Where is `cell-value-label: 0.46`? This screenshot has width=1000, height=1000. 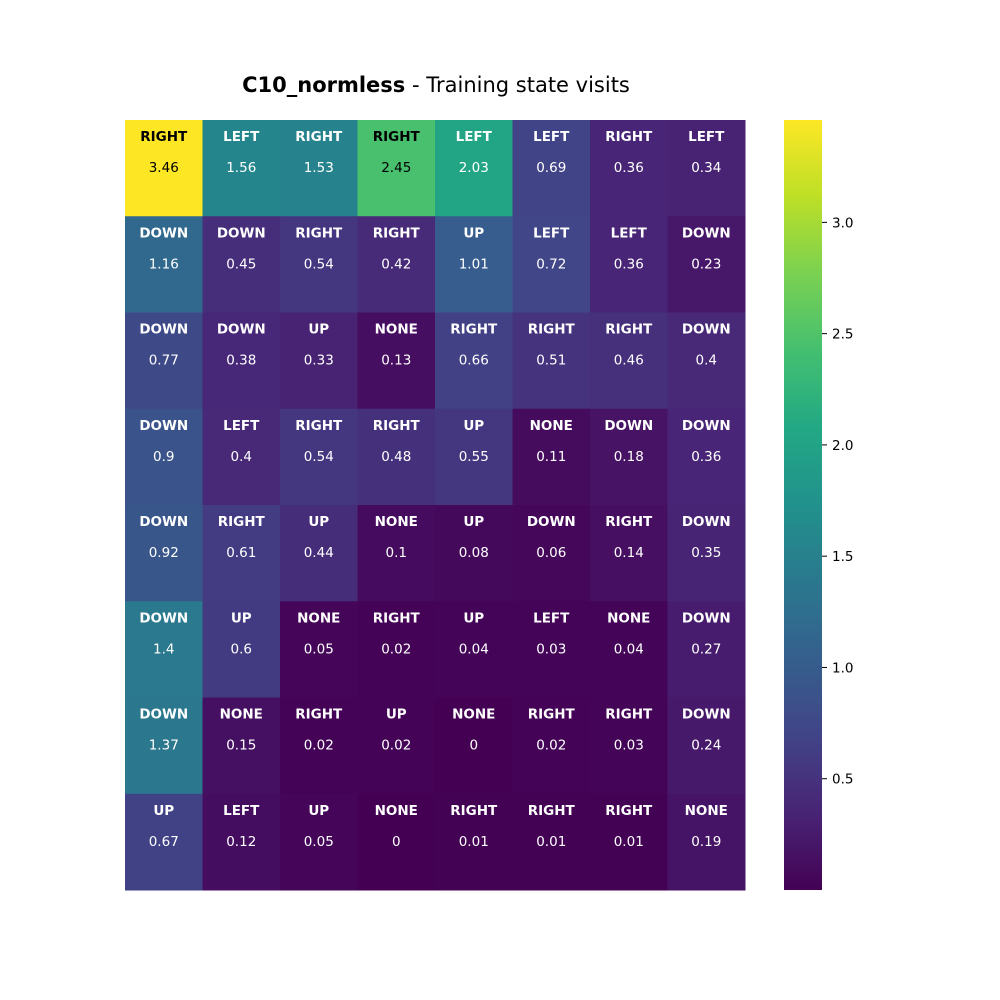
cell-value-label: 0.46 is located at coordinates (629, 361).